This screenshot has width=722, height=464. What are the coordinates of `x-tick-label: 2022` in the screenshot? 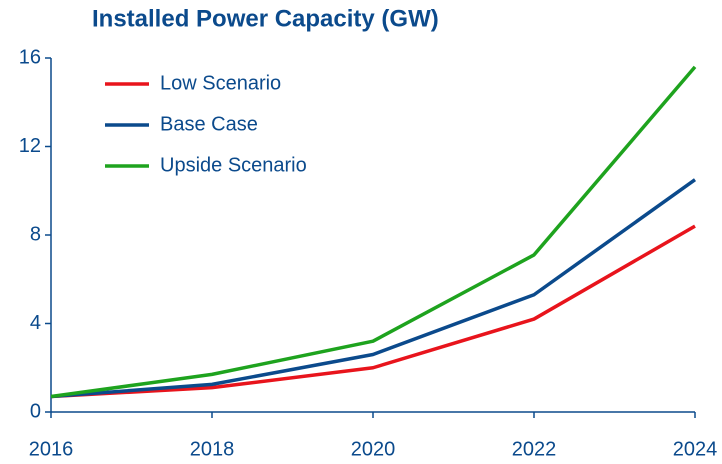 It's located at (534, 449).